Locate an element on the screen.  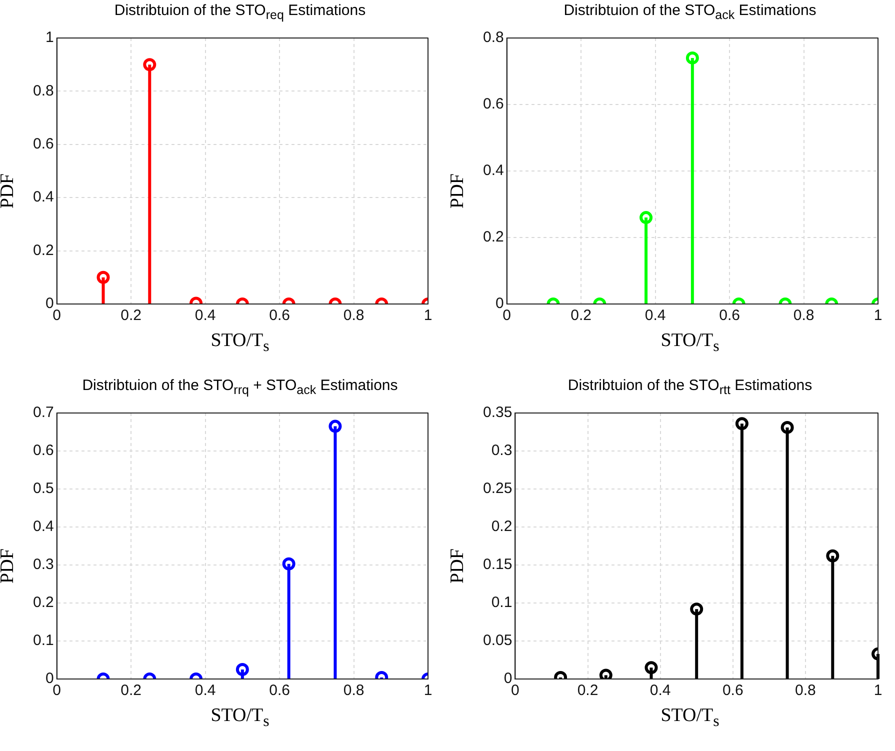
chart-title: Distribtuion of the STO$_{rtt}$ Estimations is located at coordinates (690, 387).